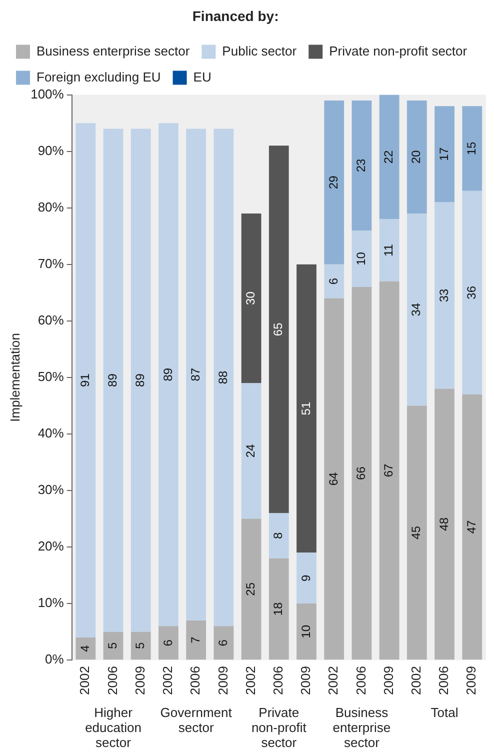  I want to click on y-tick-label: 30%, so click(51, 490).